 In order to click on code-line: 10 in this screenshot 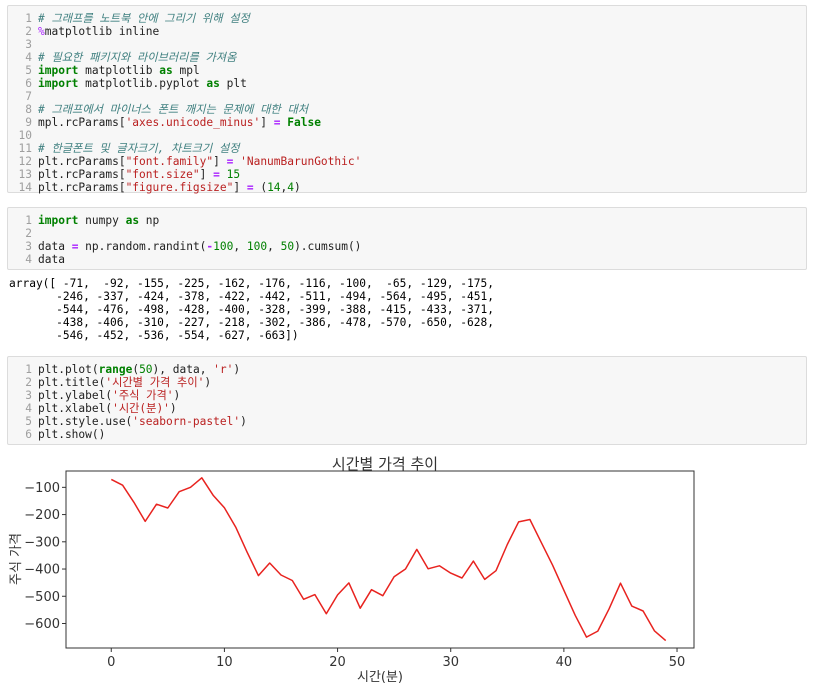, I will do `click(407, 135)`.